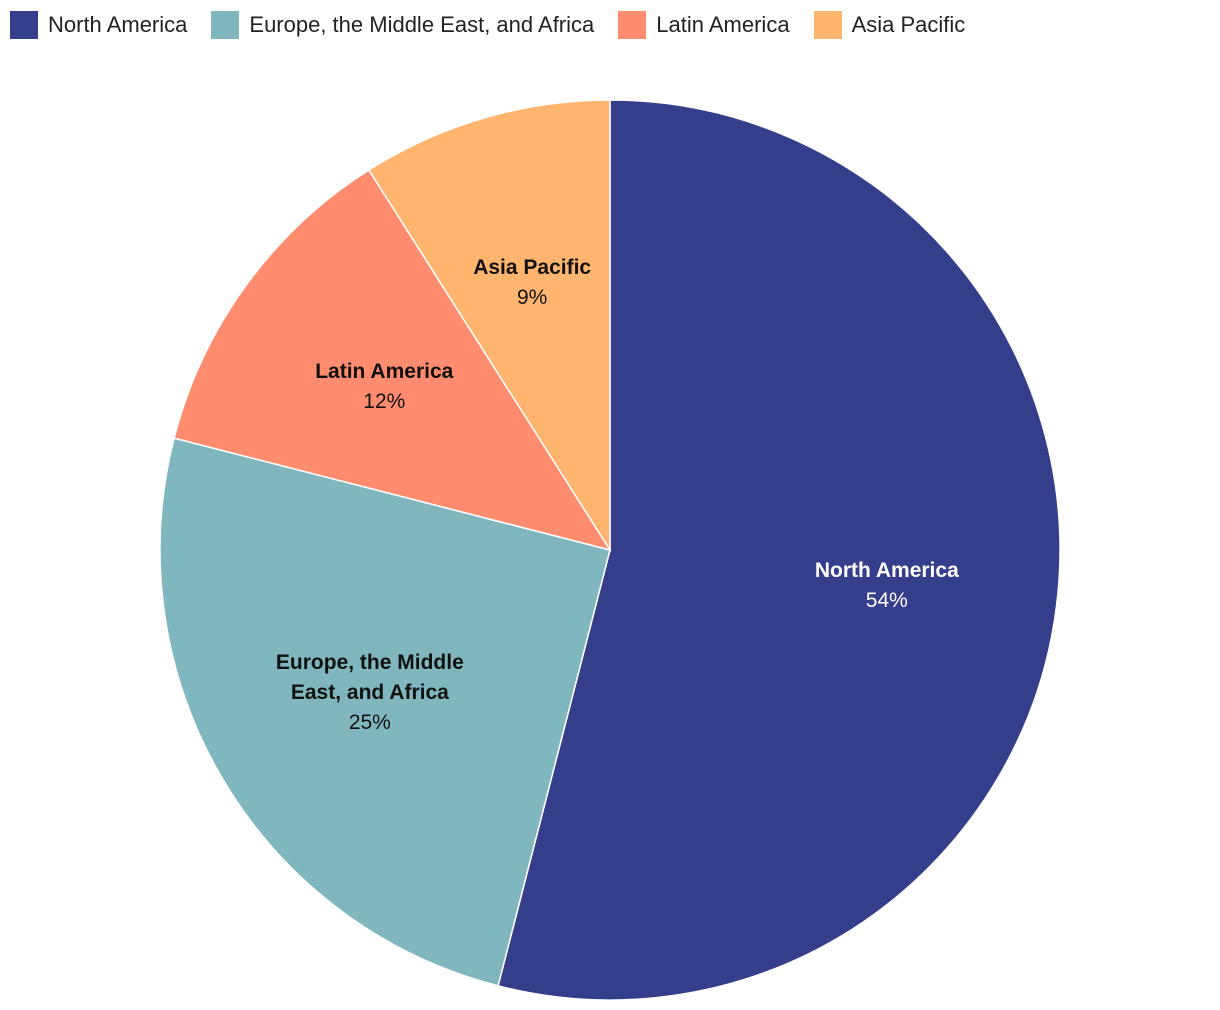  What do you see at coordinates (489, 326) in the screenshot?
I see `pie-slice-asia-pacific` at bounding box center [489, 326].